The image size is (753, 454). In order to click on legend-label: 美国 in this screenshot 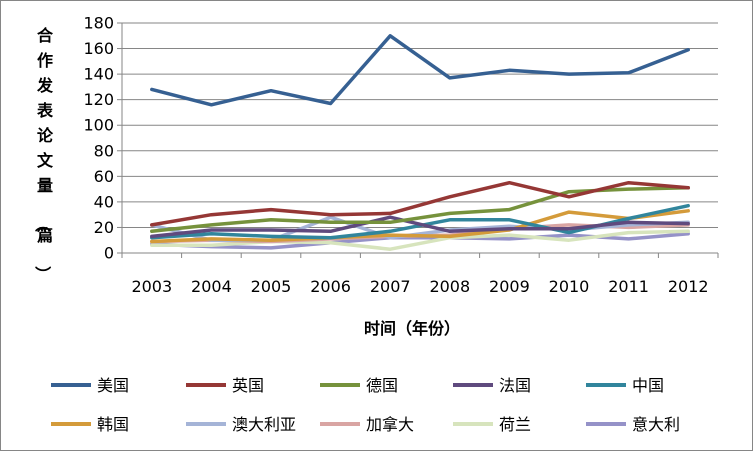, I will do `click(113, 385)`.